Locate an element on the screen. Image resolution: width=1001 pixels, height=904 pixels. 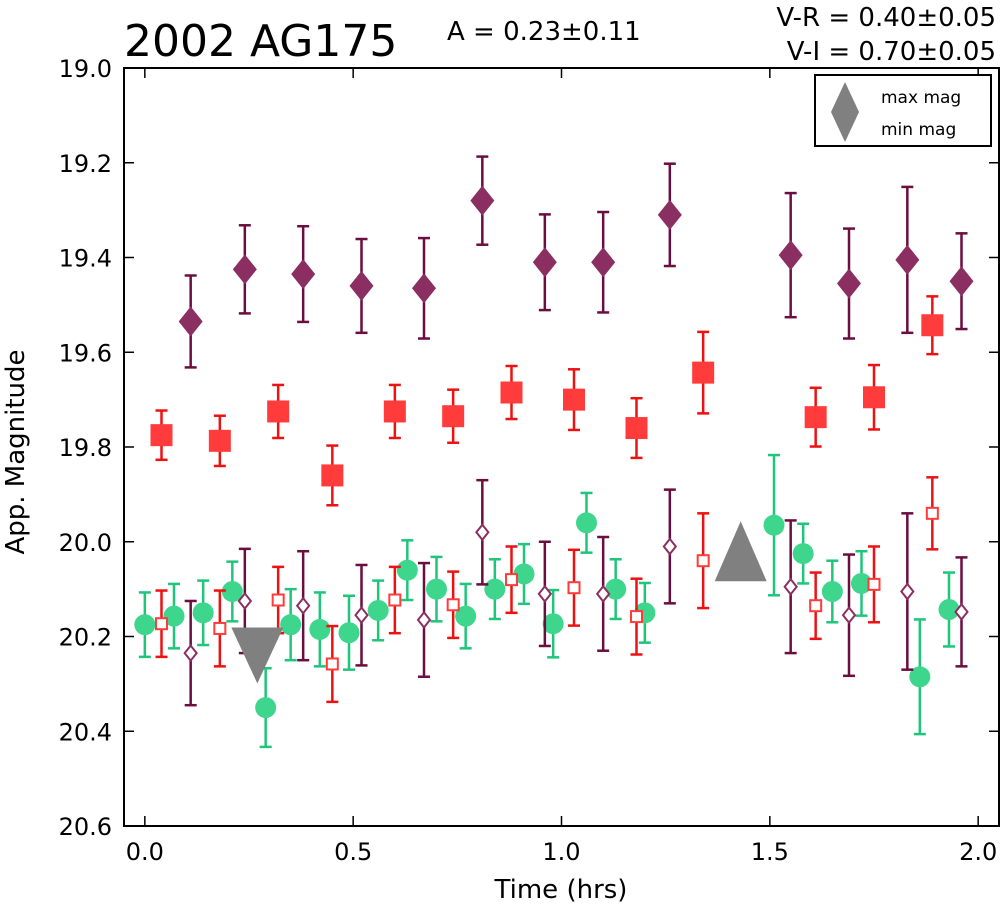
legend-min-label: min mag is located at coordinates (918, 130).